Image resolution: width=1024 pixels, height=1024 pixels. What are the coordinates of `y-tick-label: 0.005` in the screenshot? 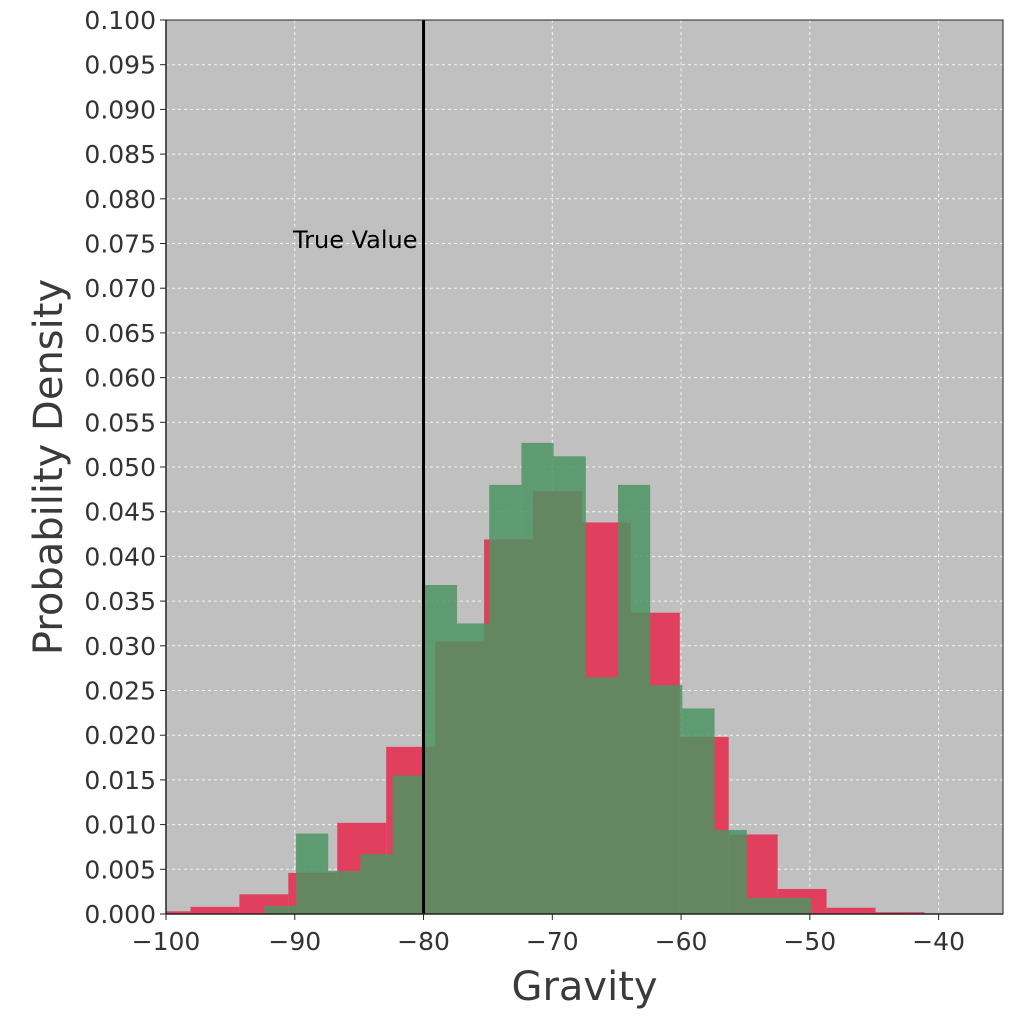 It's located at (120, 869).